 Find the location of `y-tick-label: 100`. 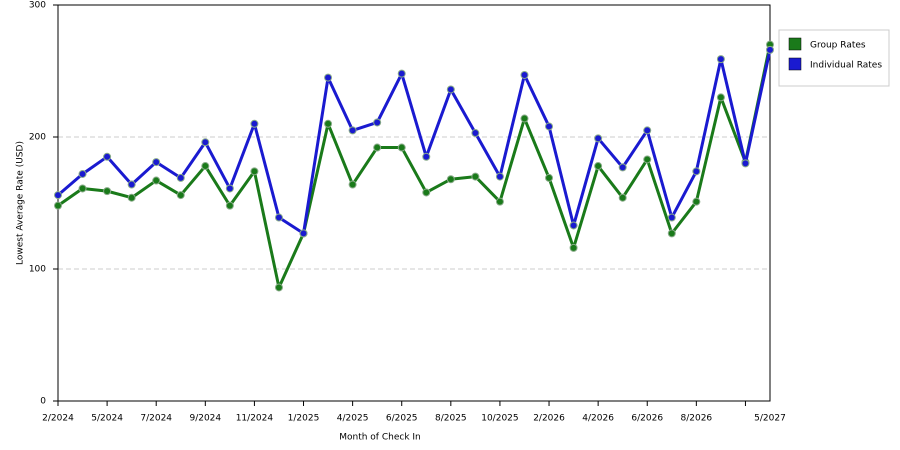

y-tick-label: 100 is located at coordinates (37, 270).